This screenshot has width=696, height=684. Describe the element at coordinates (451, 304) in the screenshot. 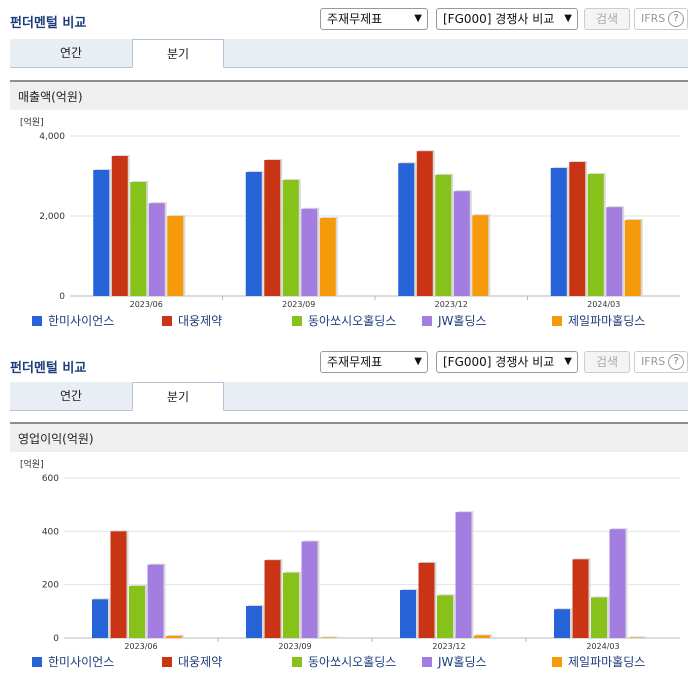

I see `x-tick-label: 2023/12` at that location.